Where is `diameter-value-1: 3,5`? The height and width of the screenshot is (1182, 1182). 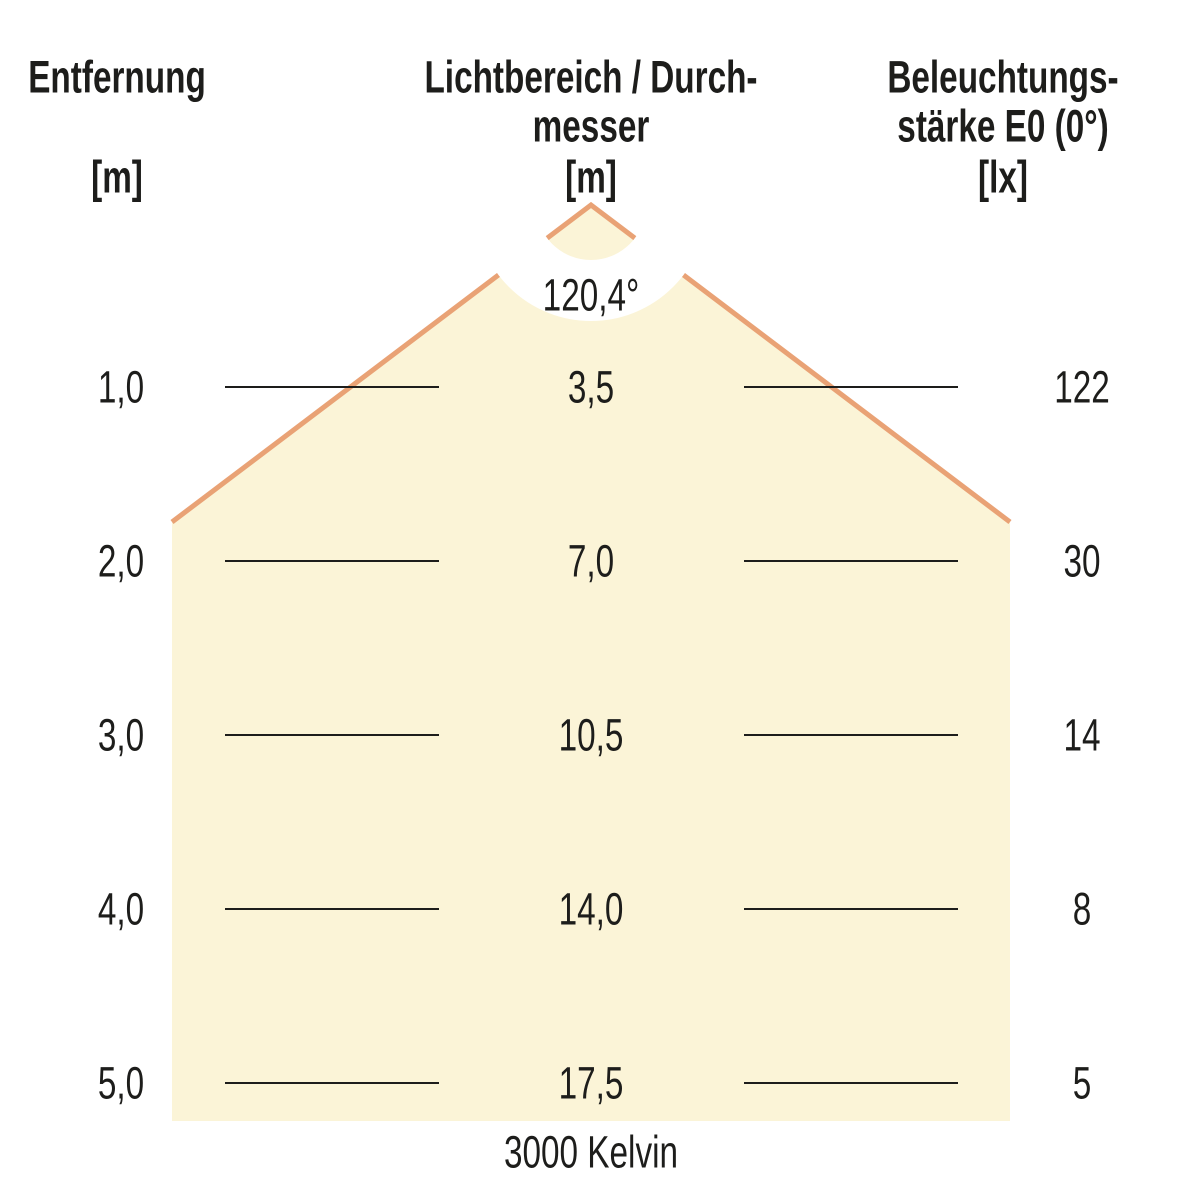
diameter-value-1: 3,5 is located at coordinates (591, 387).